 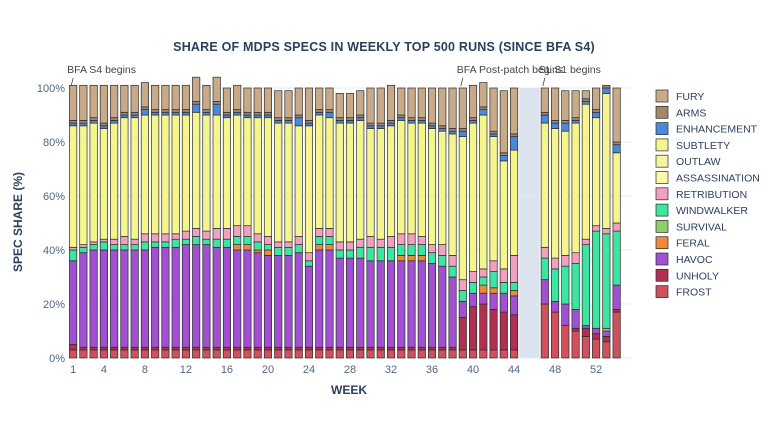 What do you see at coordinates (54, 197) in the screenshot?
I see `y-tick-label: 60%` at bounding box center [54, 197].